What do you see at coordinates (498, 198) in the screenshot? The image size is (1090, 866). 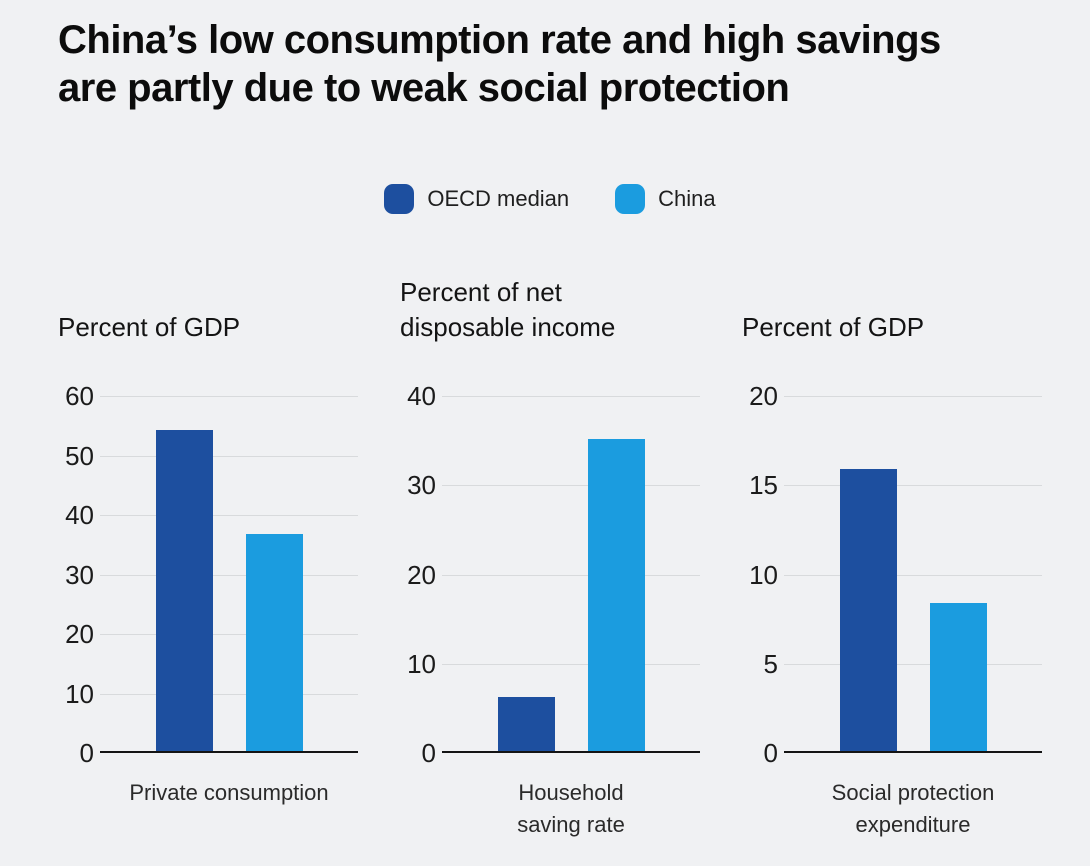 I see `legend-label-oecd-median: OECD median` at bounding box center [498, 198].